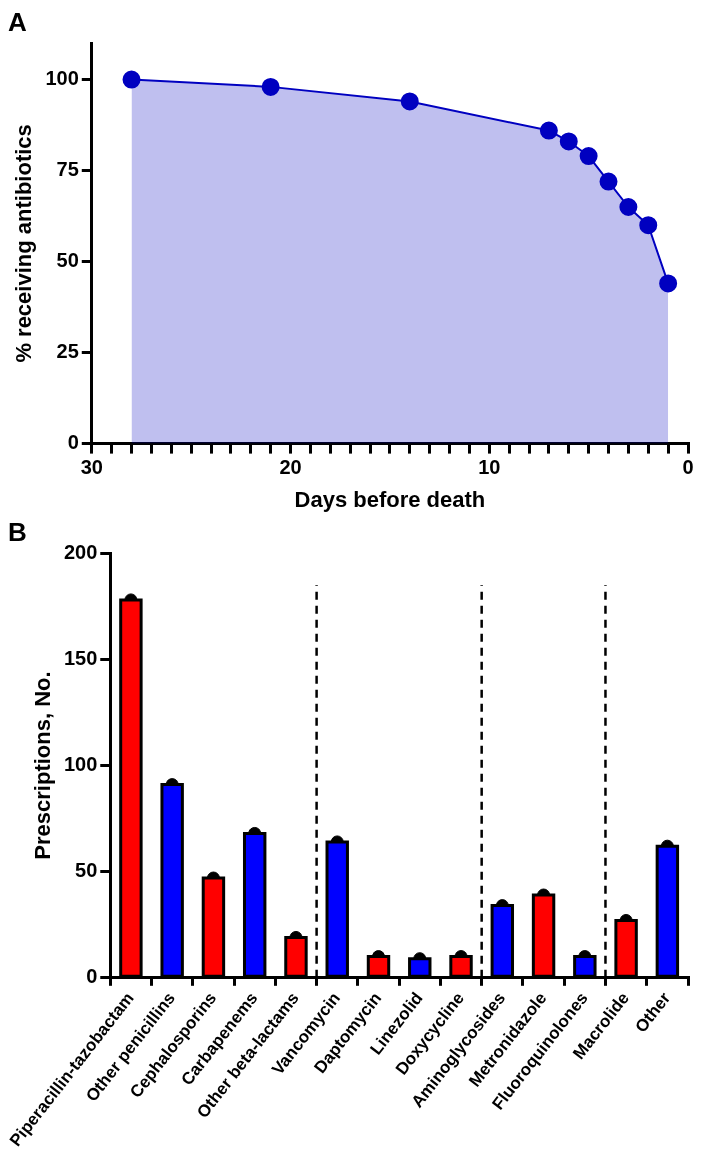  I want to click on y-tick-label: 200, so click(80, 551).